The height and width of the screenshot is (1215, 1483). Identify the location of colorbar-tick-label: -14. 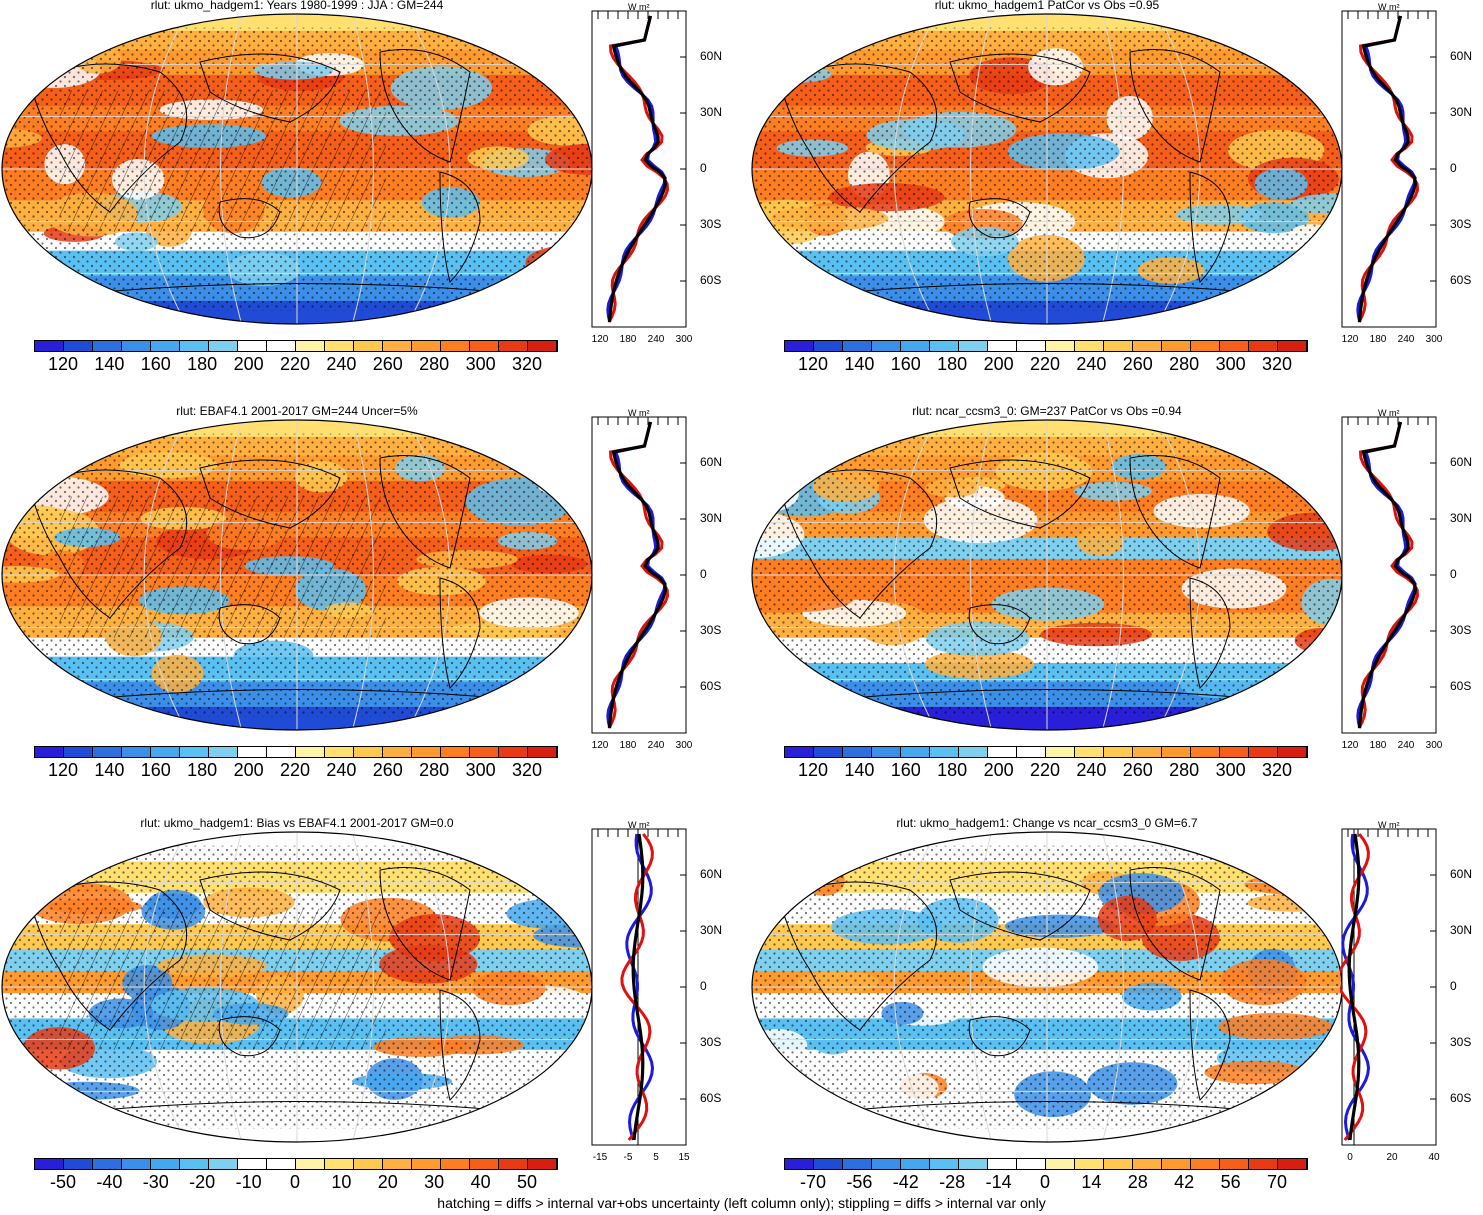
(998, 1182).